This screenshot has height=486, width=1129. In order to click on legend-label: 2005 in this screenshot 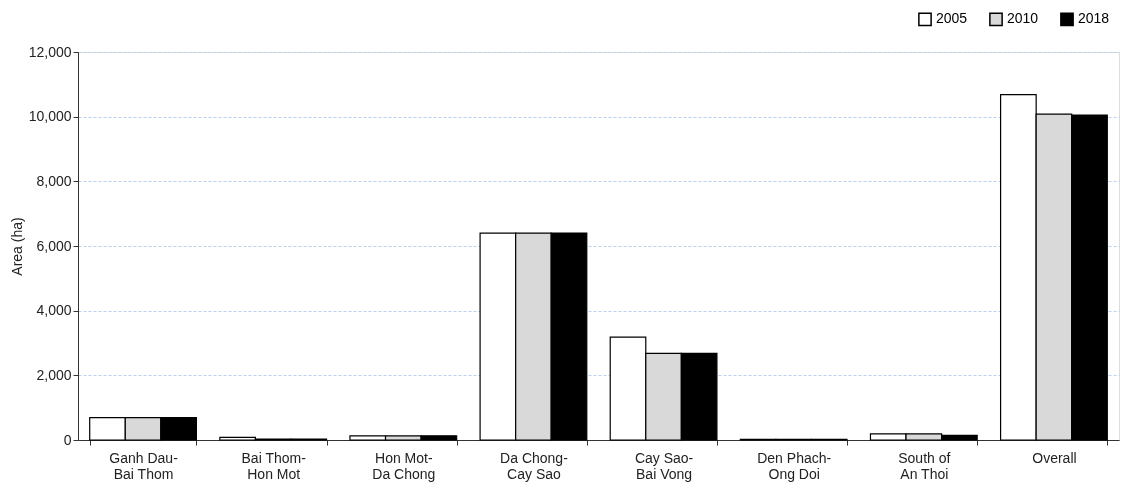, I will do `click(952, 18)`.